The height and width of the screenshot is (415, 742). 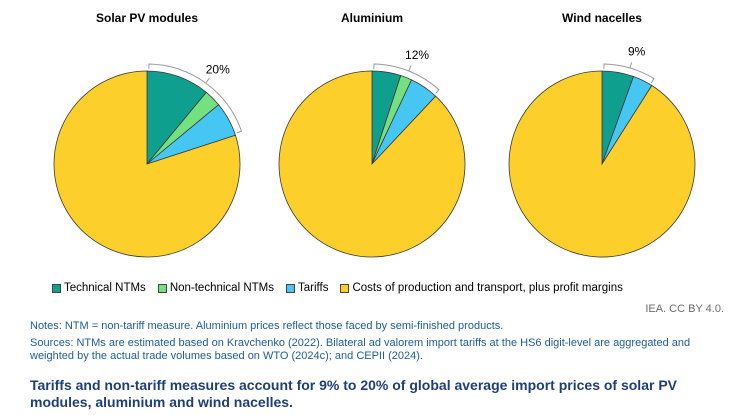 I want to click on legend-label: Non-technical NTMs, so click(x=221, y=288).